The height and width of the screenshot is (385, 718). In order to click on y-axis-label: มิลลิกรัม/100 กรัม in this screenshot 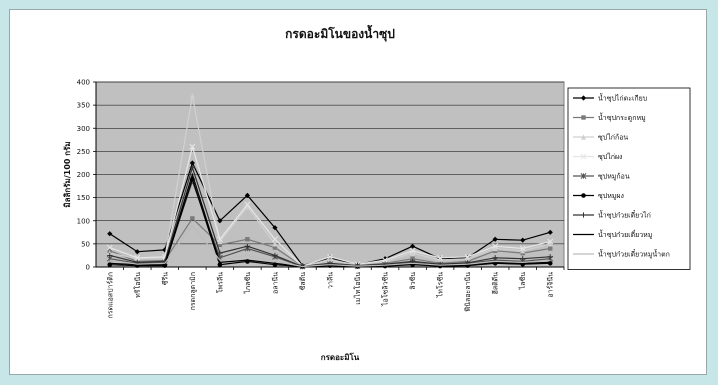, I will do `click(67, 174)`.